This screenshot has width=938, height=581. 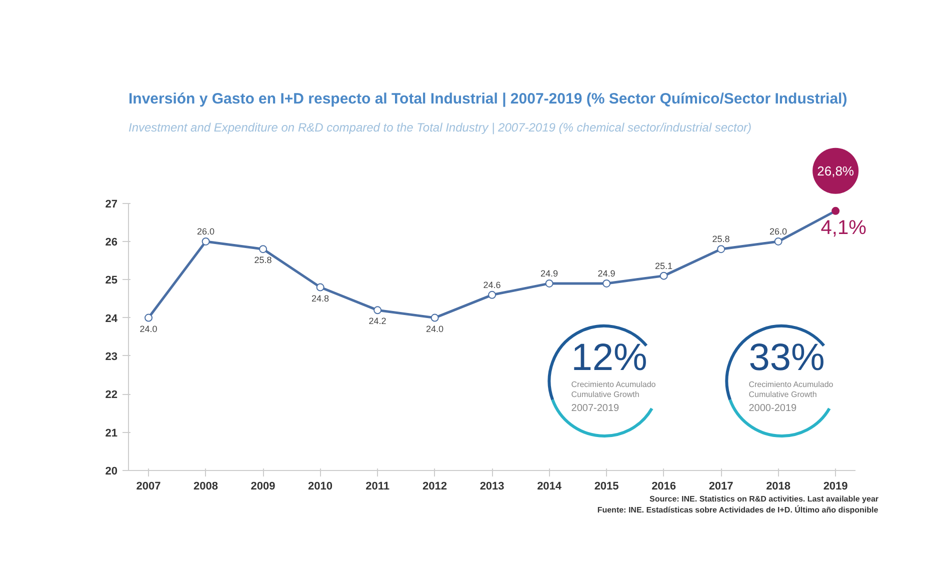 What do you see at coordinates (764, 499) in the screenshot?
I see `source-note: Source: INE. Statistics on R&D activities. Last available year` at bounding box center [764, 499].